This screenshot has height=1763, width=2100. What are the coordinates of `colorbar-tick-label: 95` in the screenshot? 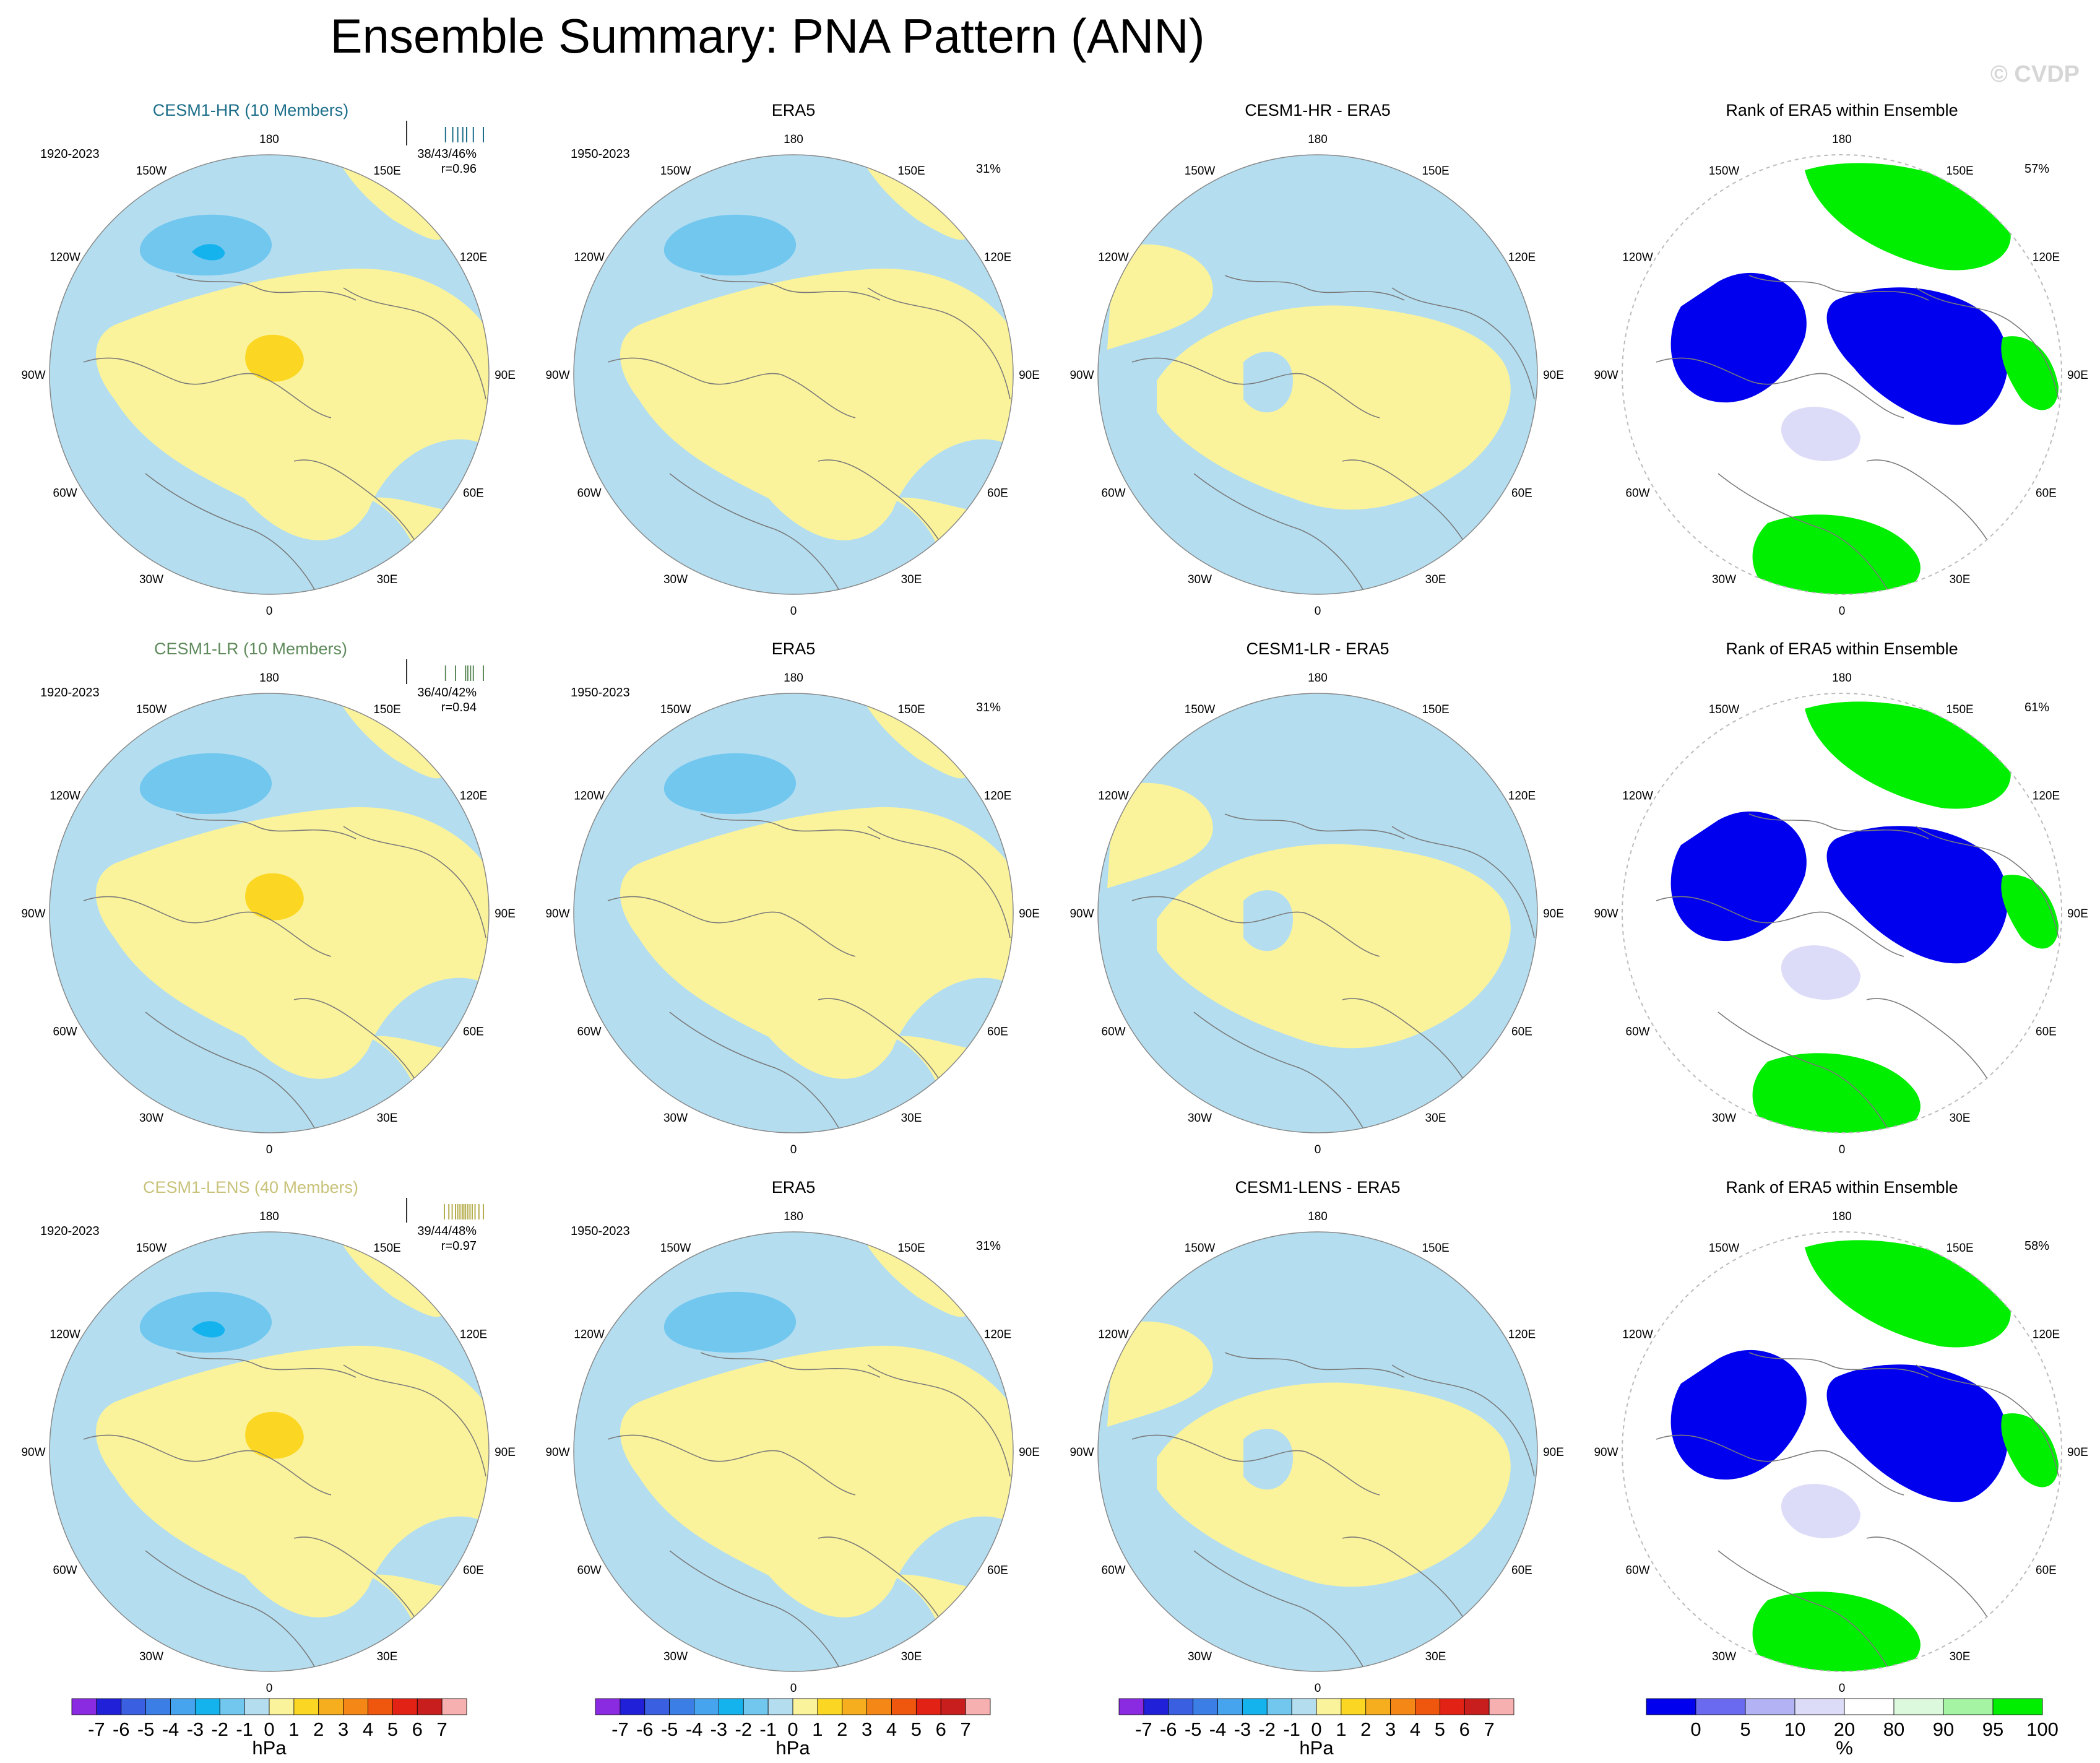 It's located at (1992, 1729).